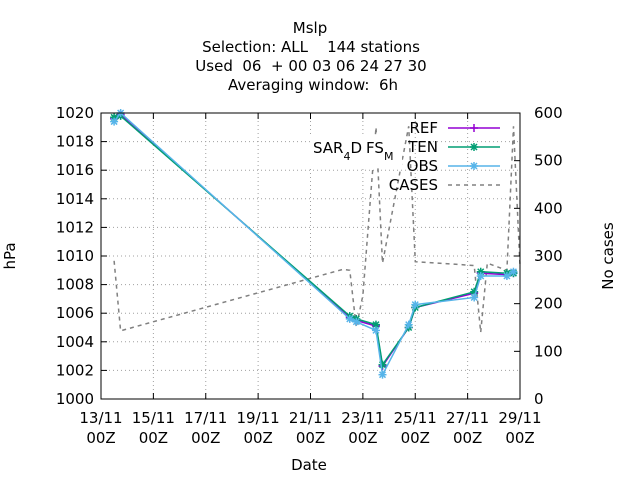 Image resolution: width=640 pixels, height=480 pixels. Describe the element at coordinates (548, 256) in the screenshot. I see `y2-tick-label: 300` at that location.